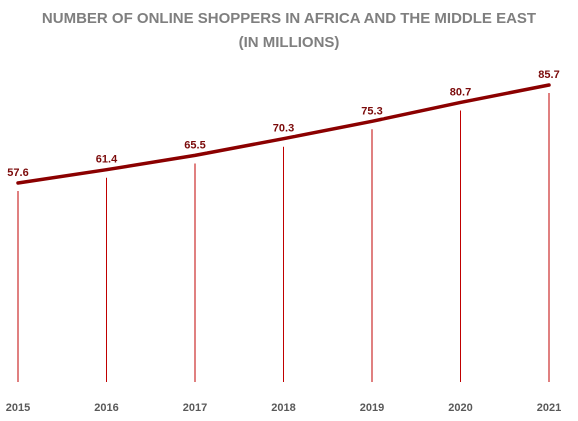 The height and width of the screenshot is (421, 578). I want to click on data-label: 75.3, so click(371, 111).